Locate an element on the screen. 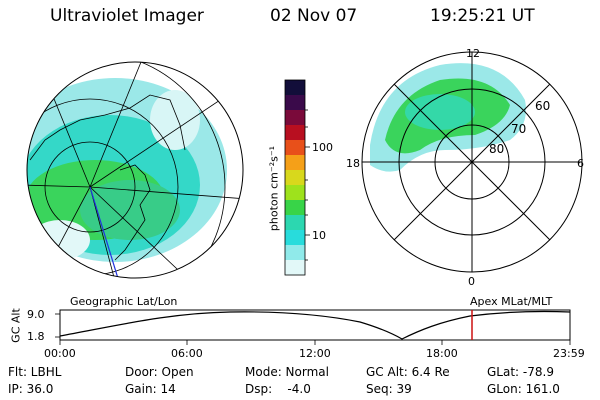 This screenshot has height=400, width=600. status-glat: GLat: -78.9 is located at coordinates (520, 372).